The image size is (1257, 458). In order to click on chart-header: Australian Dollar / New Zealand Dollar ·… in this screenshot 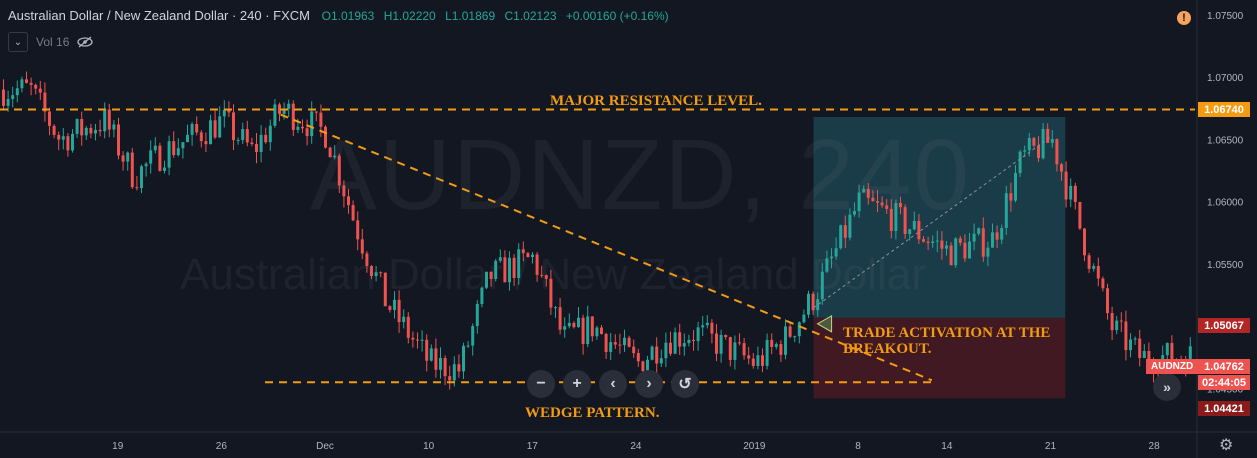, I will do `click(341, 15)`.